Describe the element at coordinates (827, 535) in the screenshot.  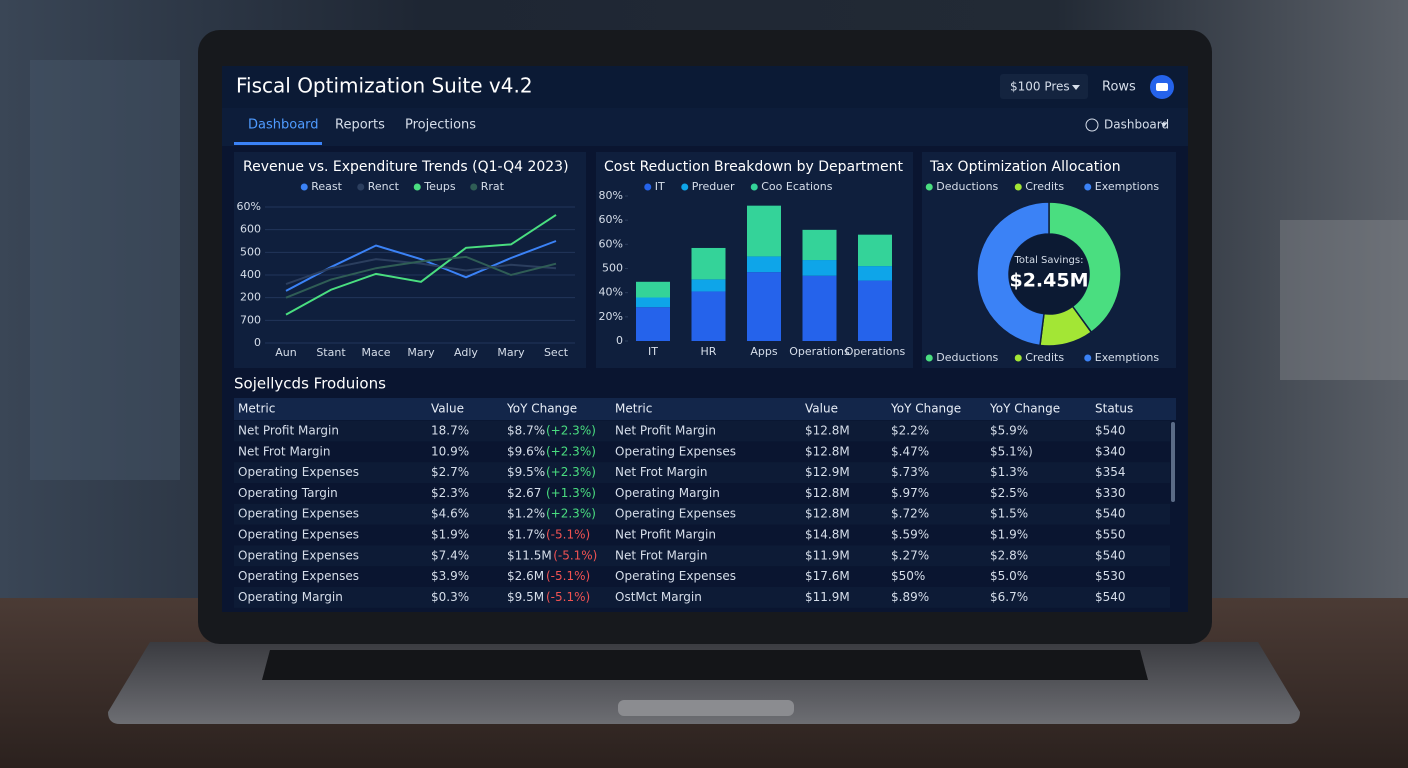
I see `table-cell: $14.8M` at that location.